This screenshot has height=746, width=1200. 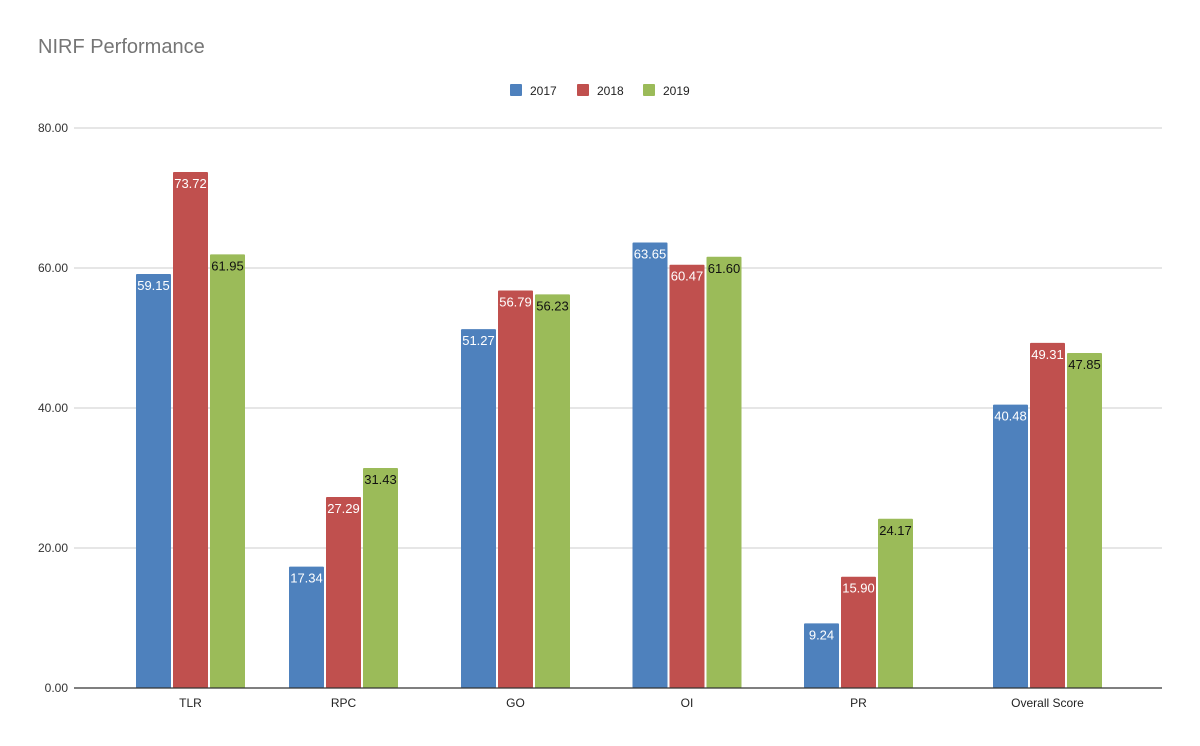 What do you see at coordinates (895, 603) in the screenshot?
I see `bar-2019-pr` at bounding box center [895, 603].